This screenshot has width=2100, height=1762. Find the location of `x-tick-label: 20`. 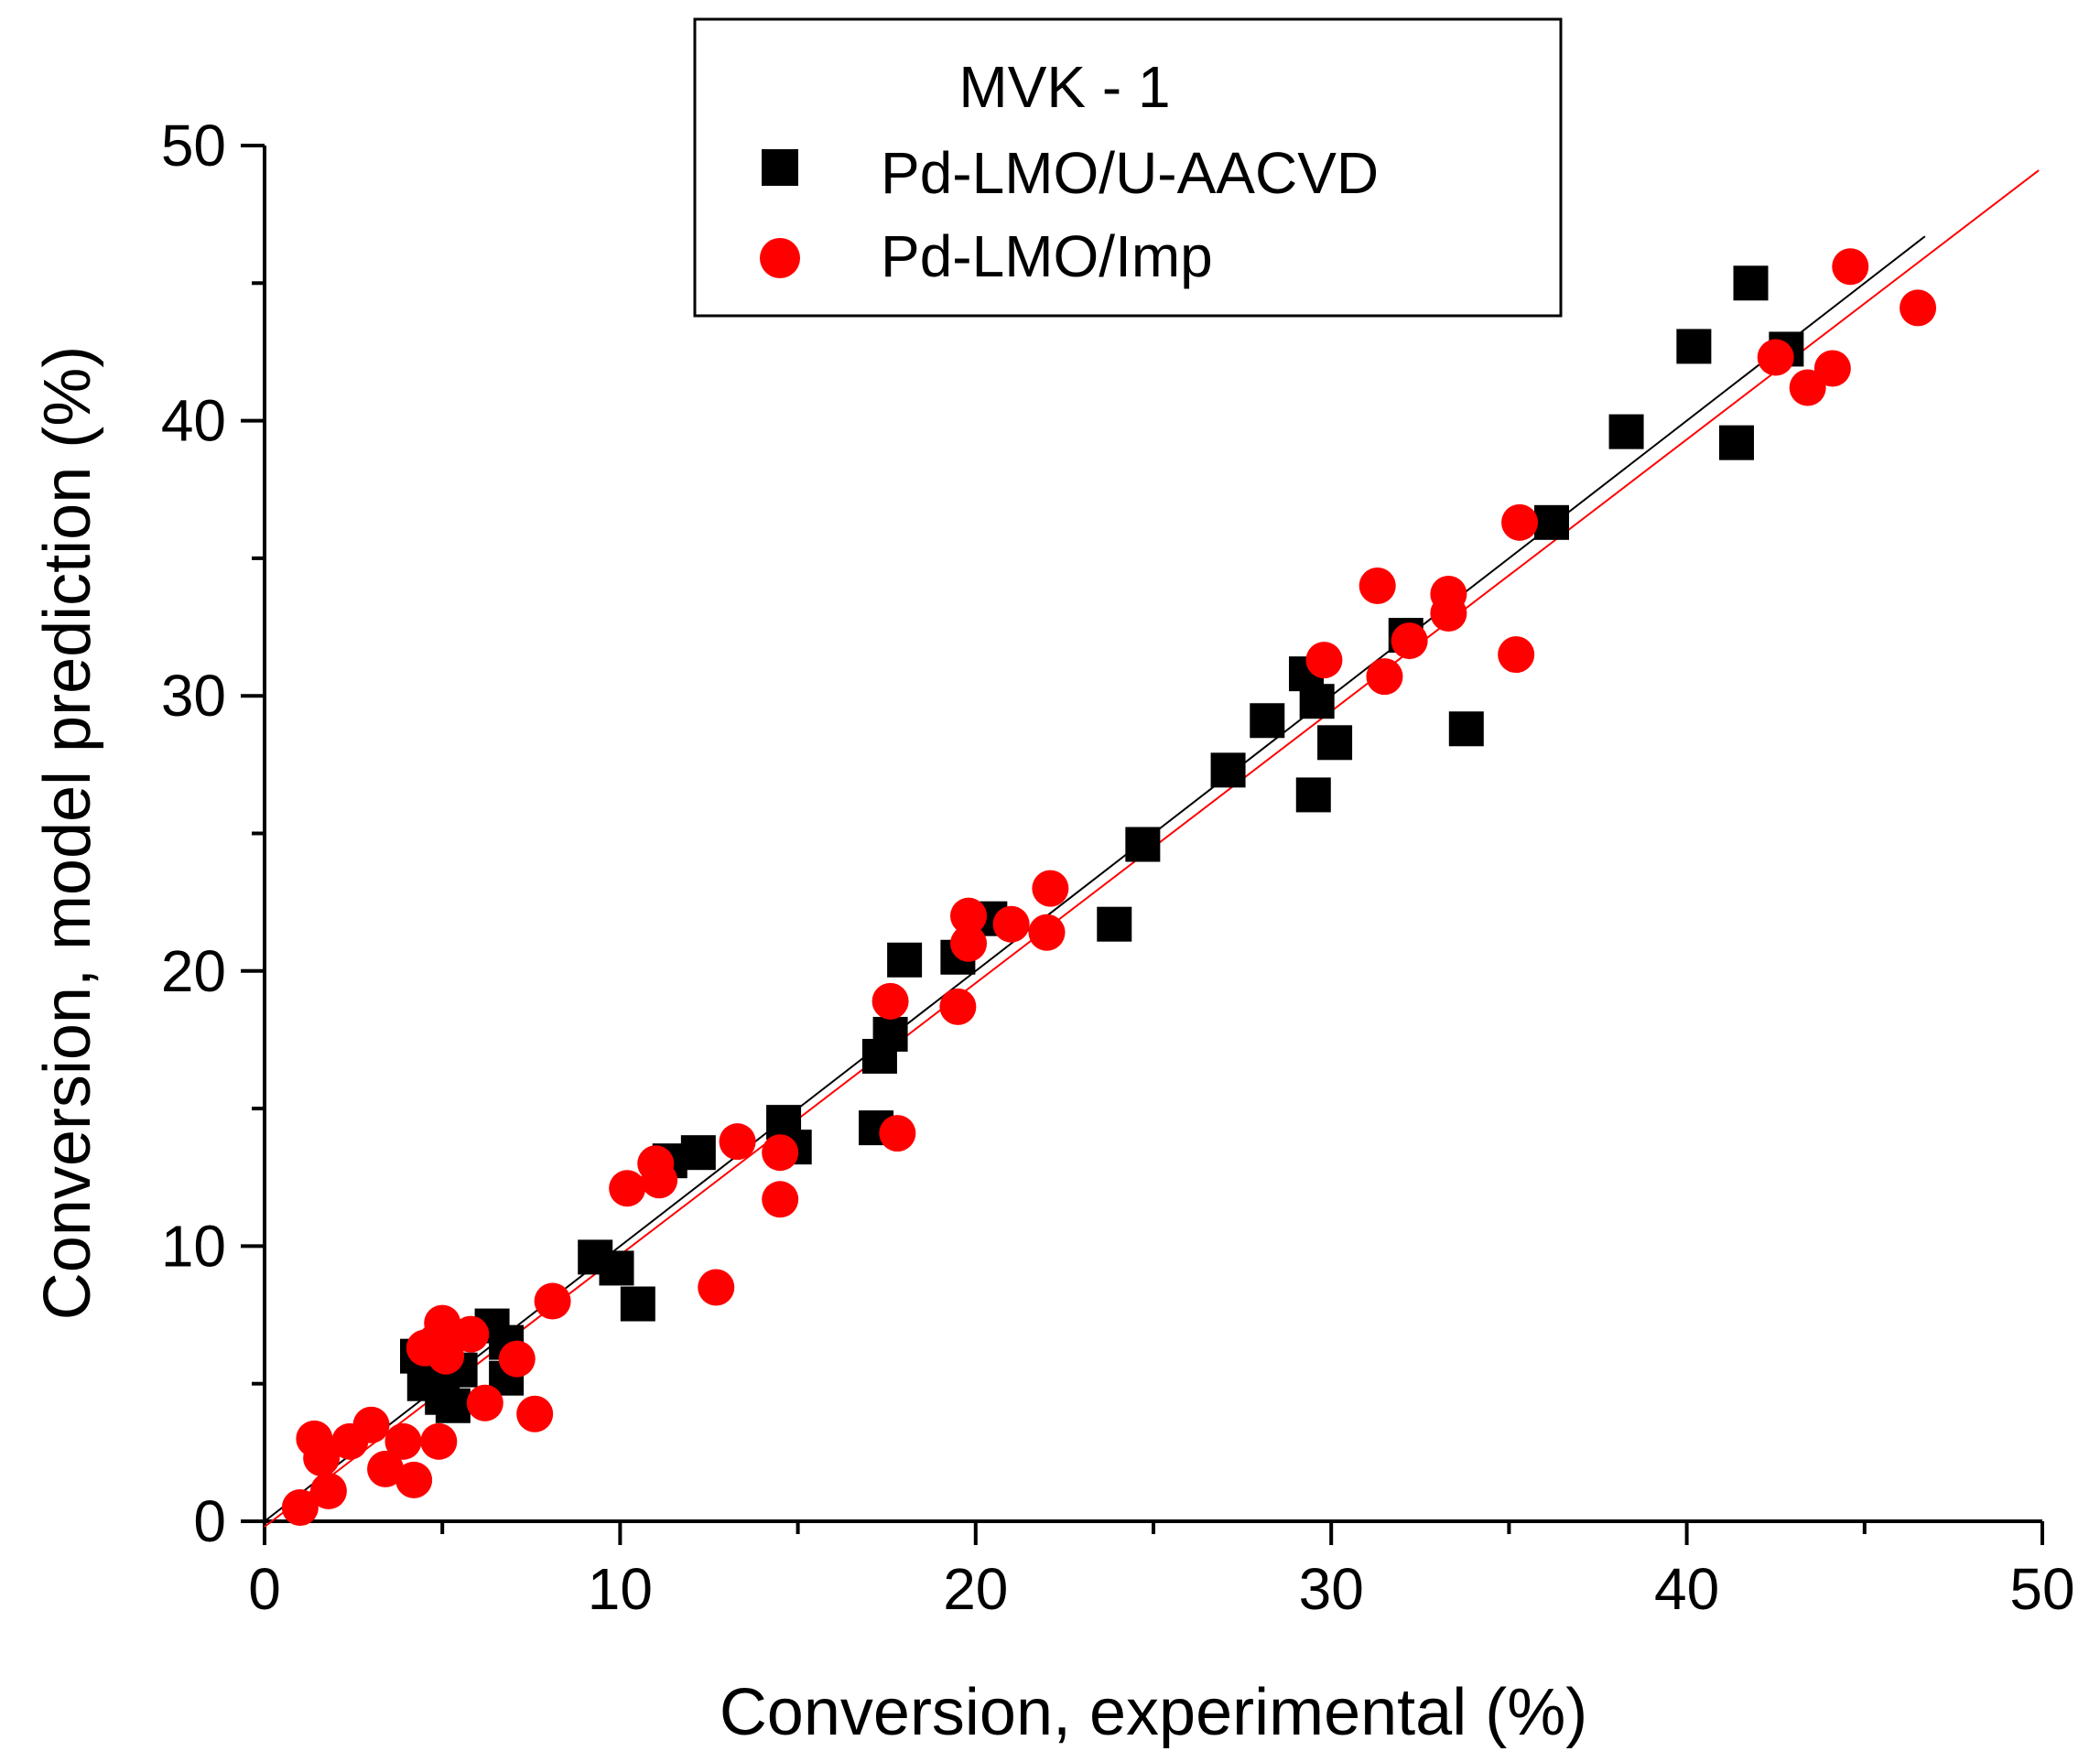

x-tick-label: 20 is located at coordinates (976, 1589).